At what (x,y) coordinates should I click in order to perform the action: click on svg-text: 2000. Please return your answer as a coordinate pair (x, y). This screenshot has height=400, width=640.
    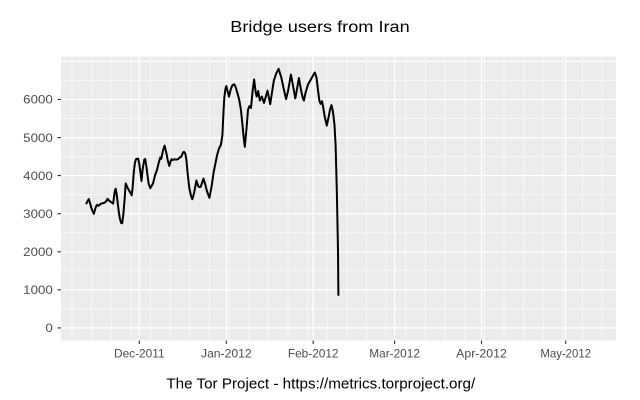
    Looking at the image, I should click on (38, 252).